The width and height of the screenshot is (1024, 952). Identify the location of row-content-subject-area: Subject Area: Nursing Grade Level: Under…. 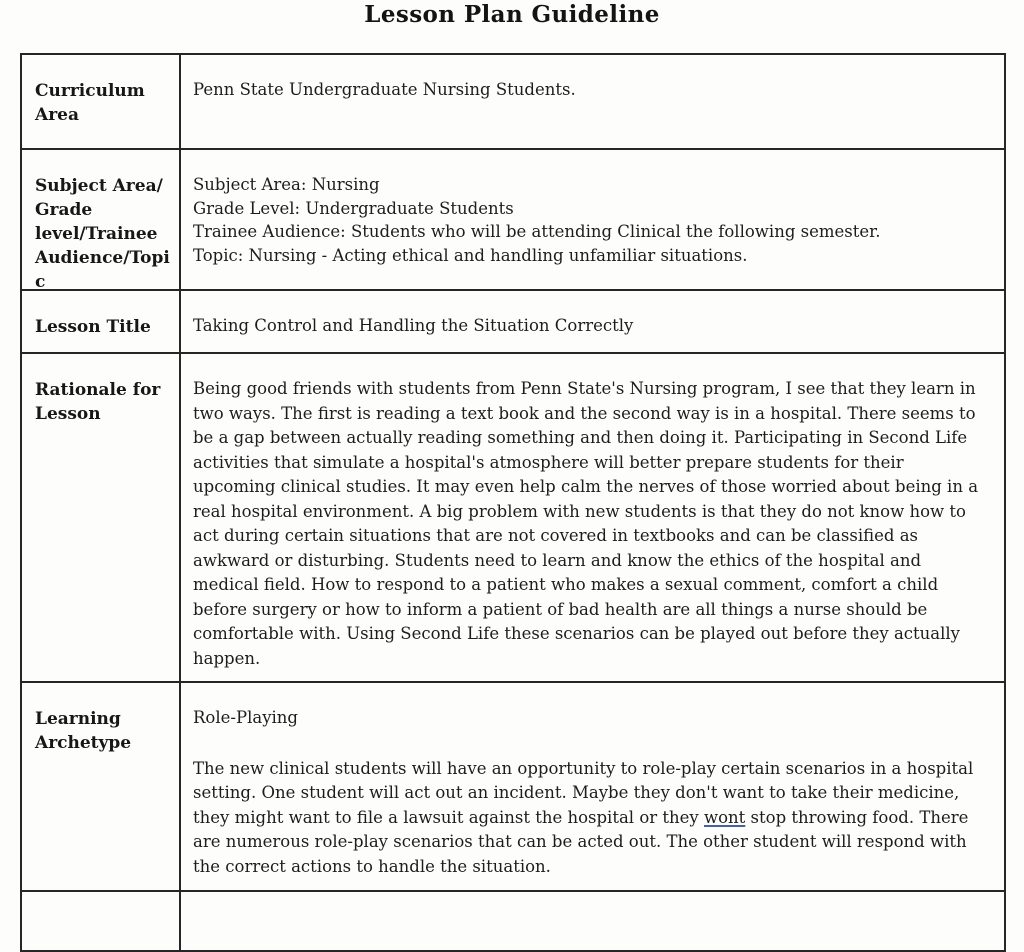
(537, 220).